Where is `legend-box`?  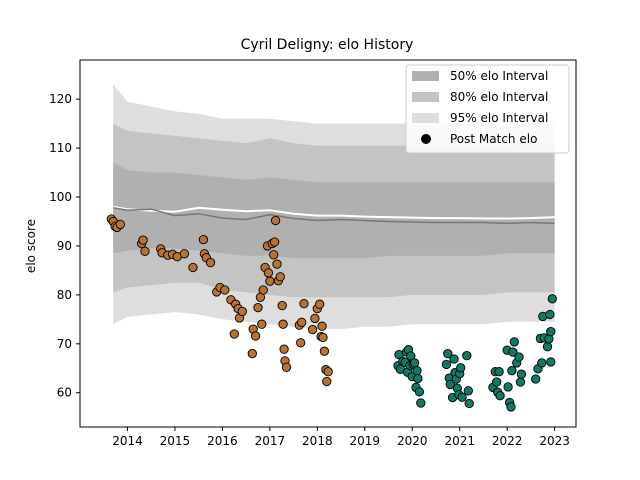 legend-box is located at coordinates (487, 109).